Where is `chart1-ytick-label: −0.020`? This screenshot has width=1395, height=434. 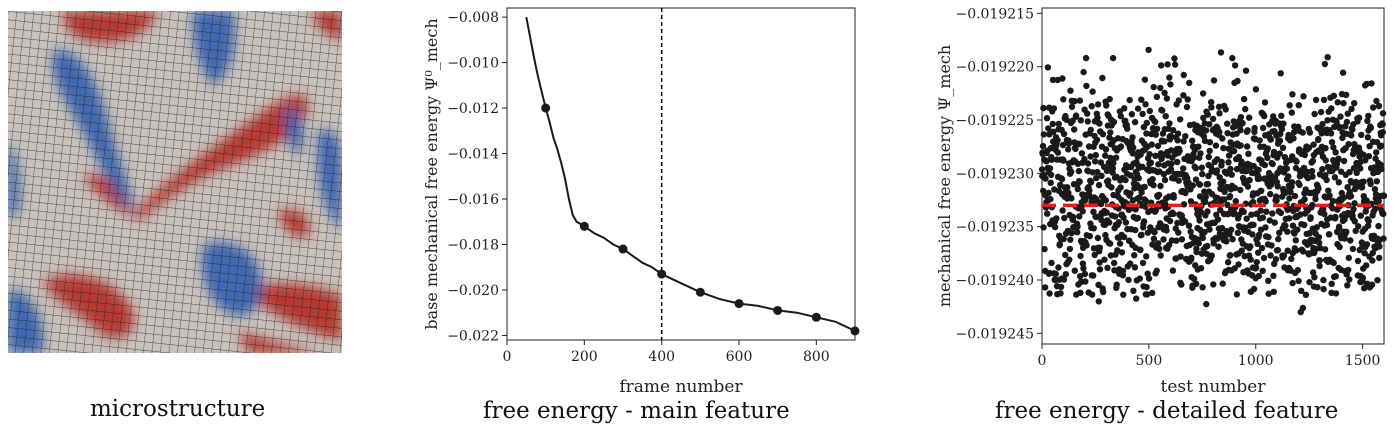 chart1-ytick-label: −0.020 is located at coordinates (473, 291).